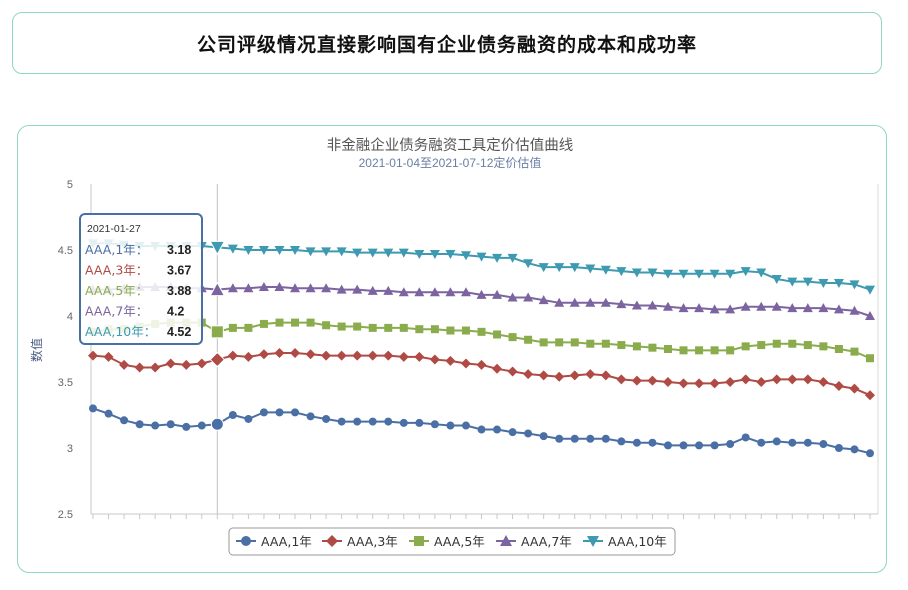 The height and width of the screenshot is (590, 908). I want to click on legend: AAA,1年 AAA,3年 AAA,5年 AAA,7年 AAA,10年, so click(452, 541).